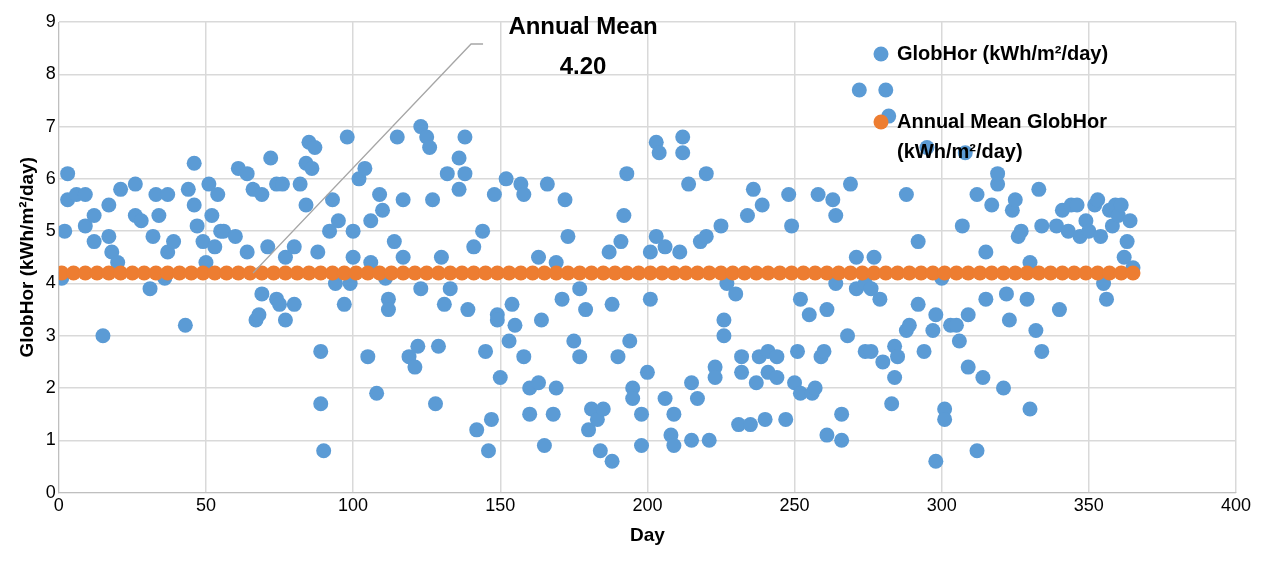  What do you see at coordinates (941, 505) in the screenshot?
I see `x-tick-label: 300` at bounding box center [941, 505].